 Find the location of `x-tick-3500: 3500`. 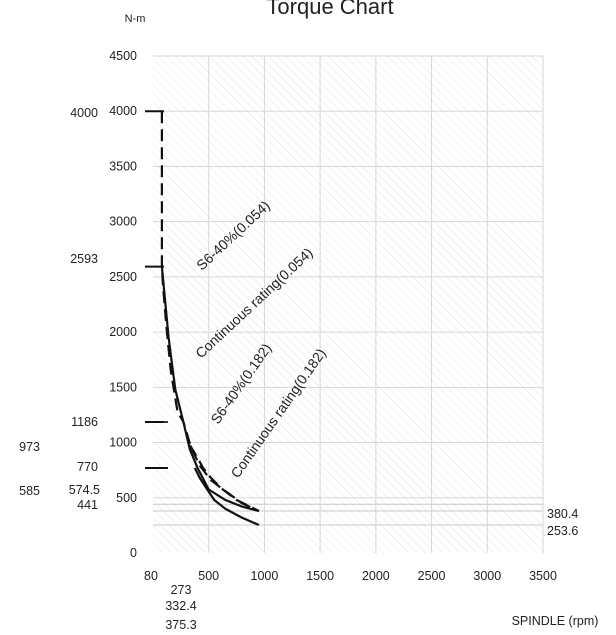

x-tick-3500: 3500 is located at coordinates (543, 576).